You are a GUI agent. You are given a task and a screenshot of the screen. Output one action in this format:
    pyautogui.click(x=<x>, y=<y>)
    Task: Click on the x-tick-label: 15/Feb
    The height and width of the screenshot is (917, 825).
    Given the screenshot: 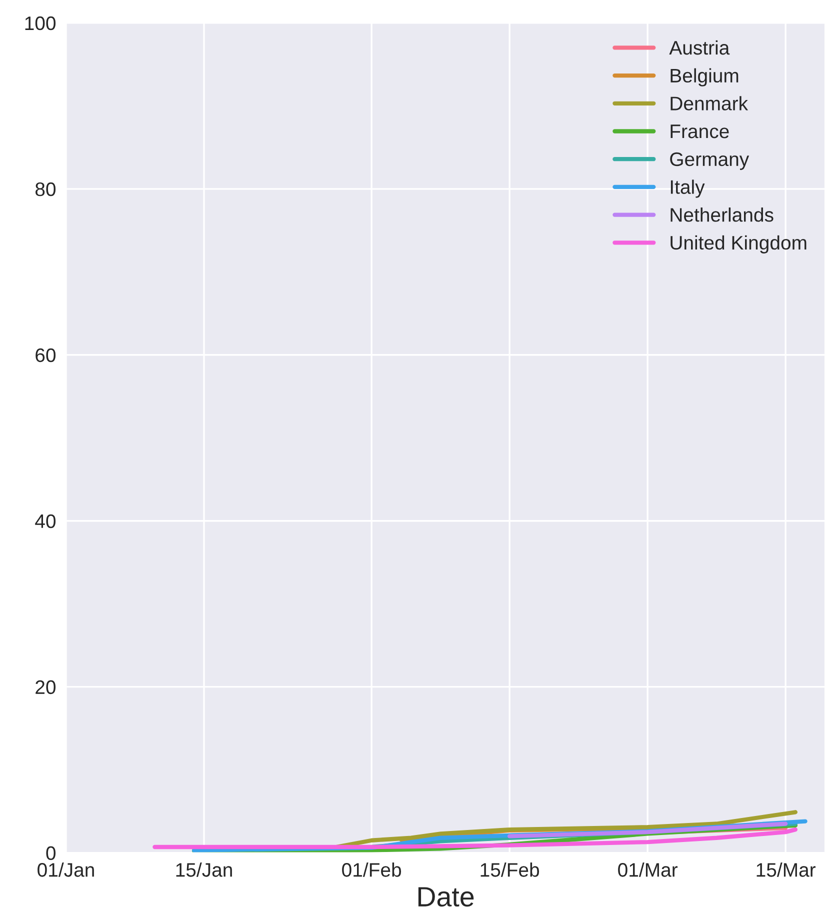 What is the action you would take?
    pyautogui.click(x=510, y=869)
    